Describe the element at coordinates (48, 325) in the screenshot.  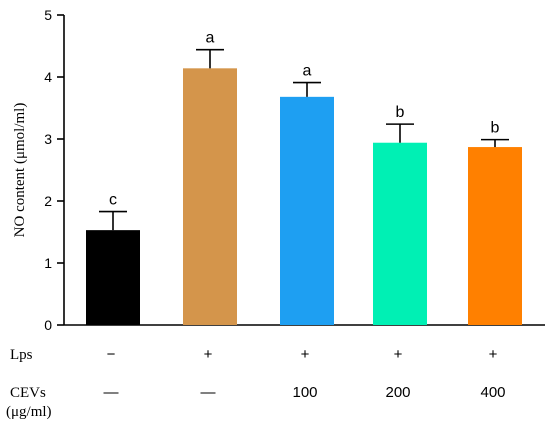
I see `y-tick-label: 0` at that location.